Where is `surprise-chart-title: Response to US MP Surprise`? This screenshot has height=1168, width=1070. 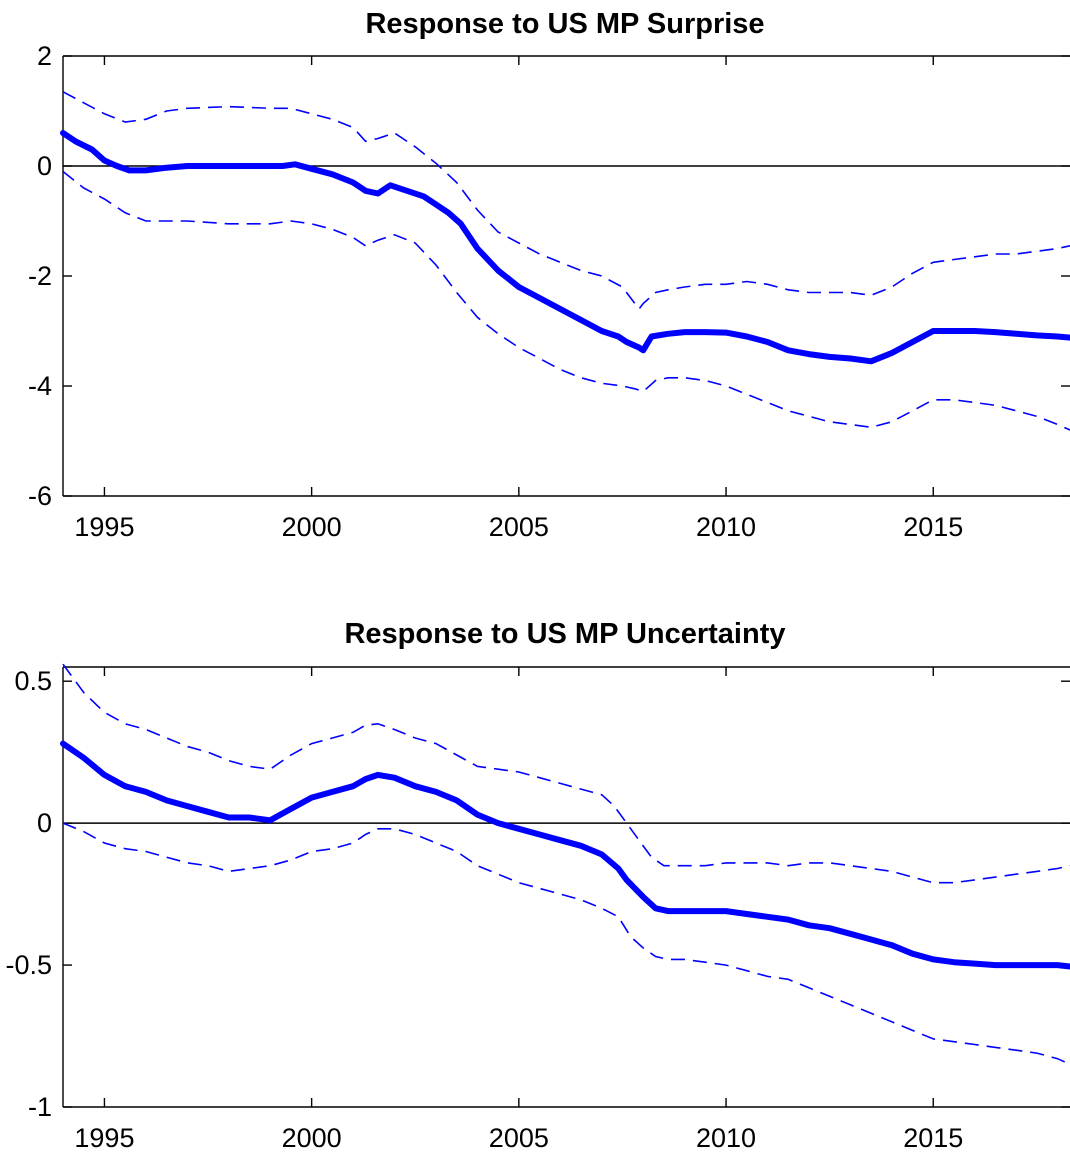 surprise-chart-title: Response to US MP Surprise is located at coordinates (564, 24).